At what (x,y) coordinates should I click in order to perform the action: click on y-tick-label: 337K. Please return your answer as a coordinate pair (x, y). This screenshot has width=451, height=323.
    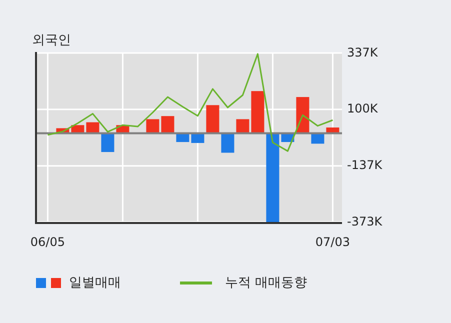
    Looking at the image, I should click on (363, 52).